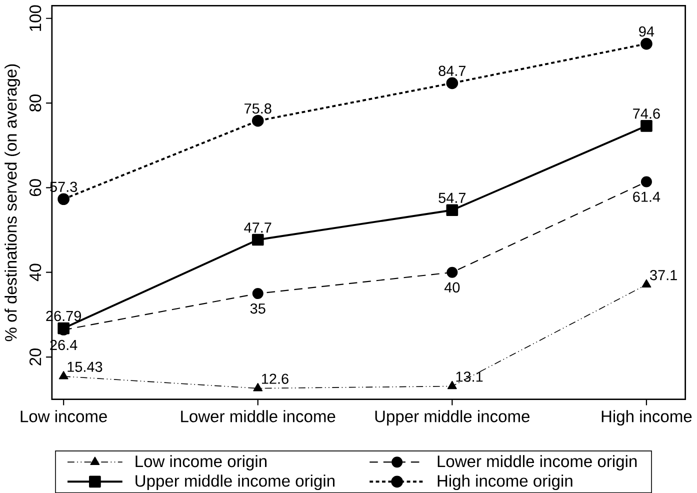  What do you see at coordinates (646, 113) in the screenshot?
I see `data-label: 74.6` at bounding box center [646, 113].